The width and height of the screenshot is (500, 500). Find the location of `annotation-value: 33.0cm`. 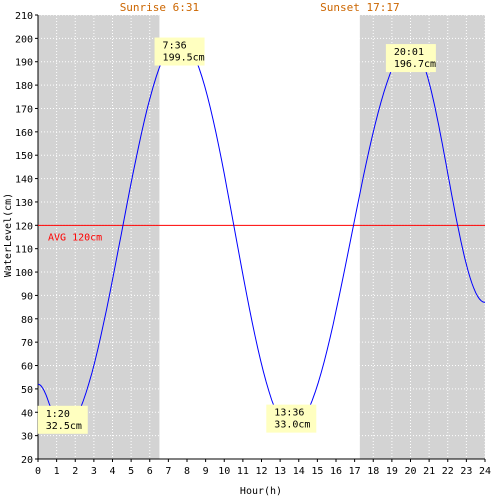

annotation-value: 33.0cm is located at coordinates (292, 425).